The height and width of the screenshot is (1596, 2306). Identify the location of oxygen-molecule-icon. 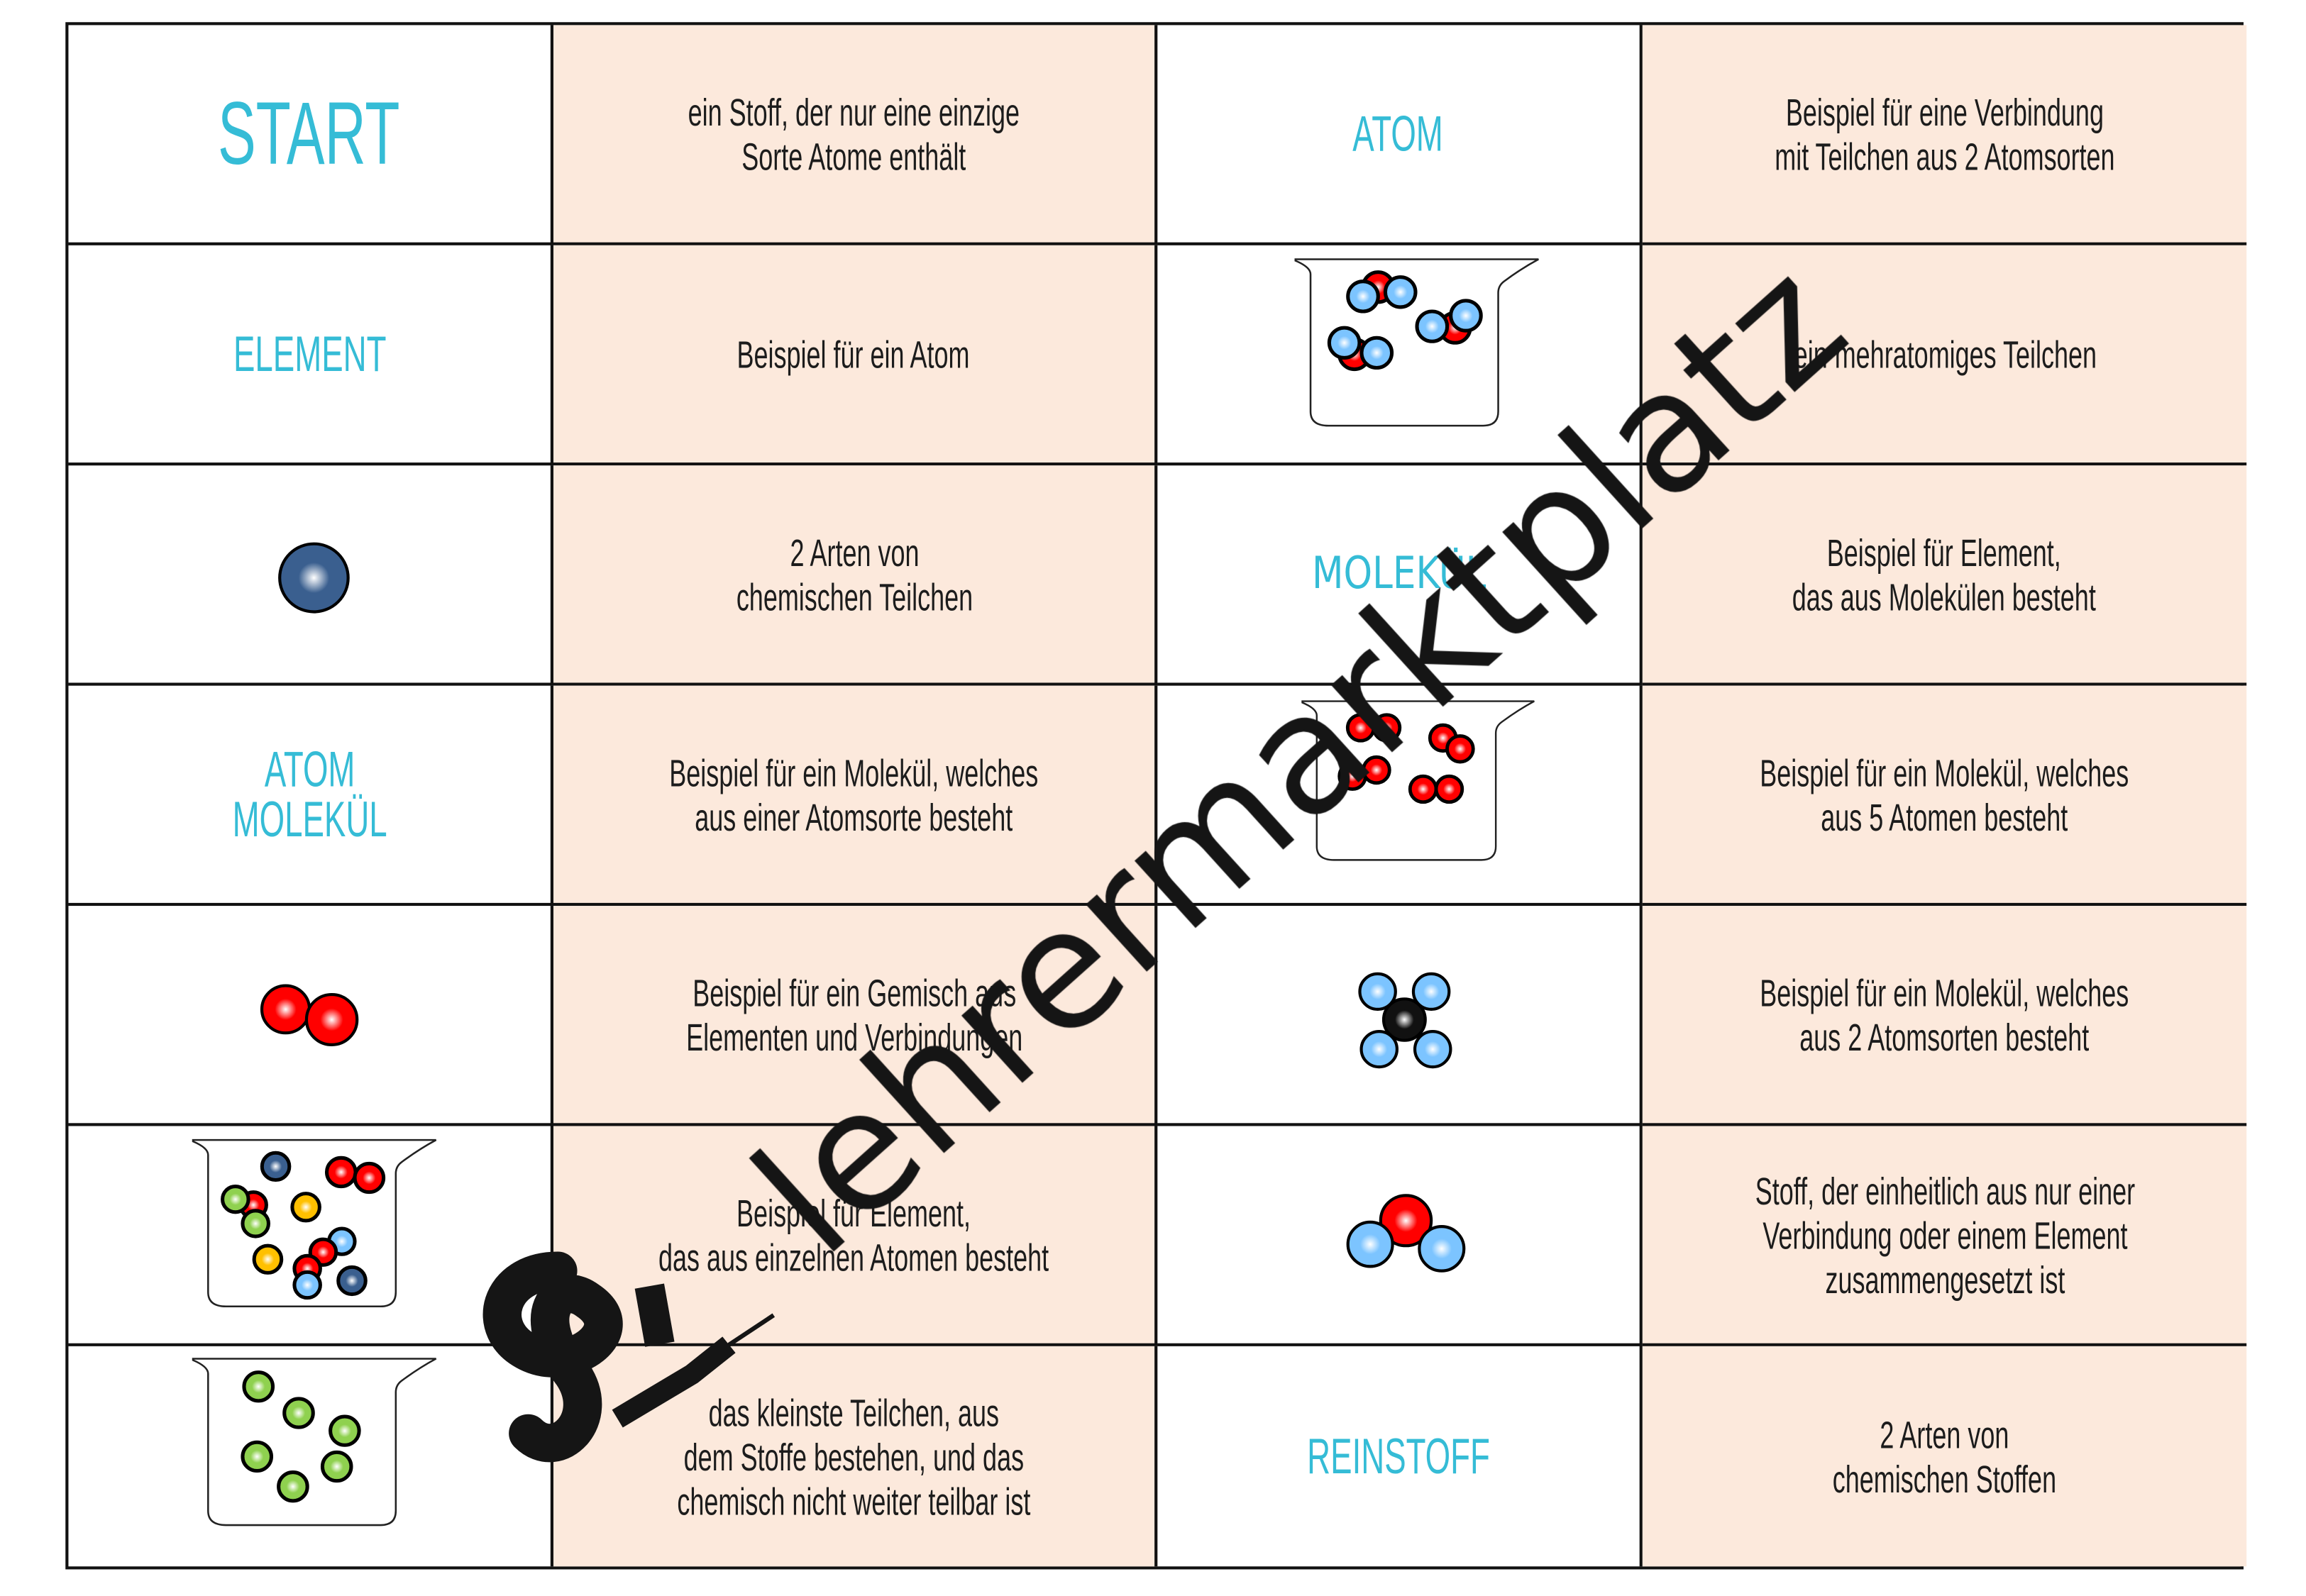
(309, 1015).